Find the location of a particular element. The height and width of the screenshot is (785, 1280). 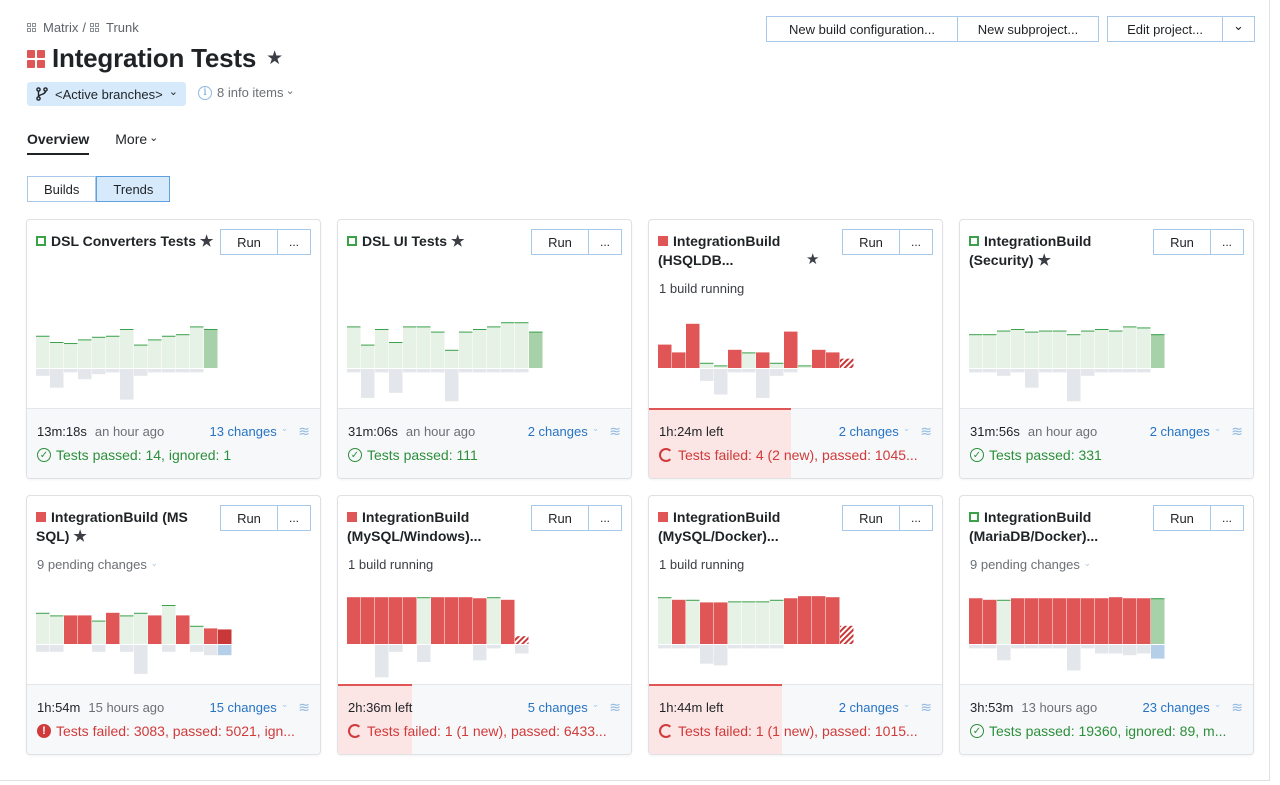

build-result: ✓ Tests passed: 111 is located at coordinates (485, 455).